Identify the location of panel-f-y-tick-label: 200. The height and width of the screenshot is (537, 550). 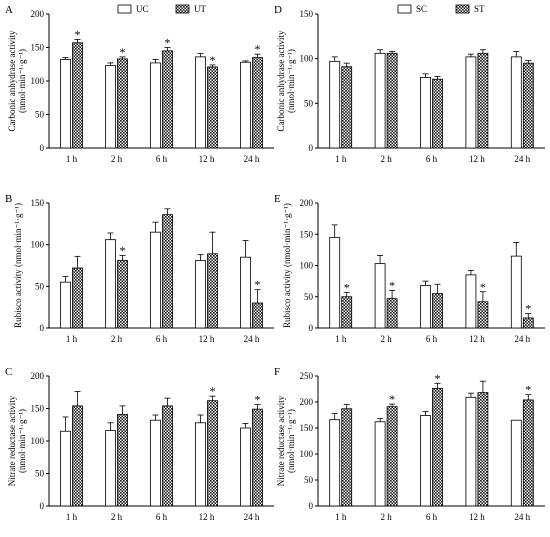
(307, 402).